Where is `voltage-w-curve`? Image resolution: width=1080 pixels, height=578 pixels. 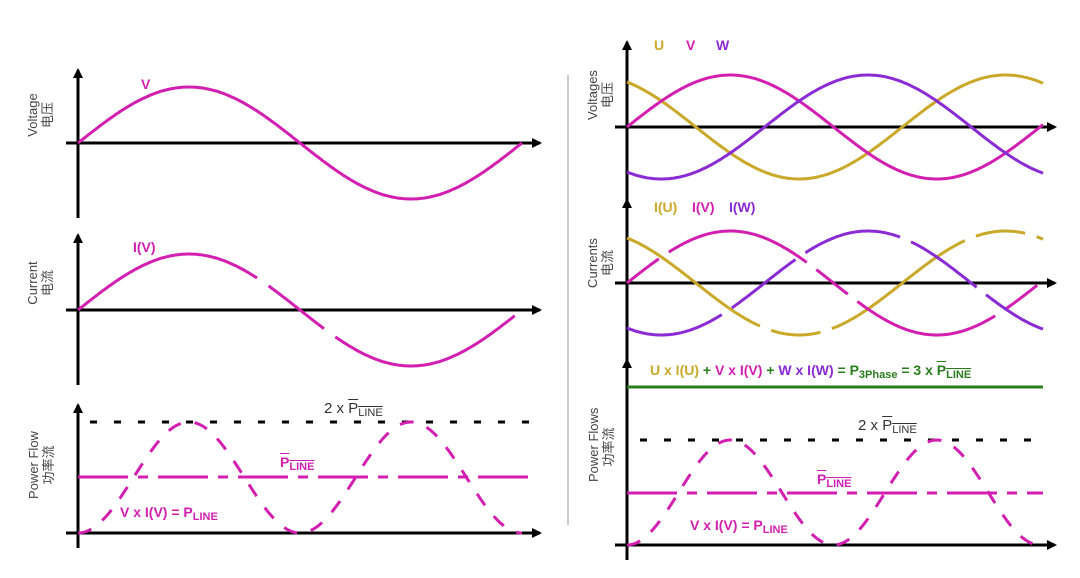 voltage-w-curve is located at coordinates (835, 127).